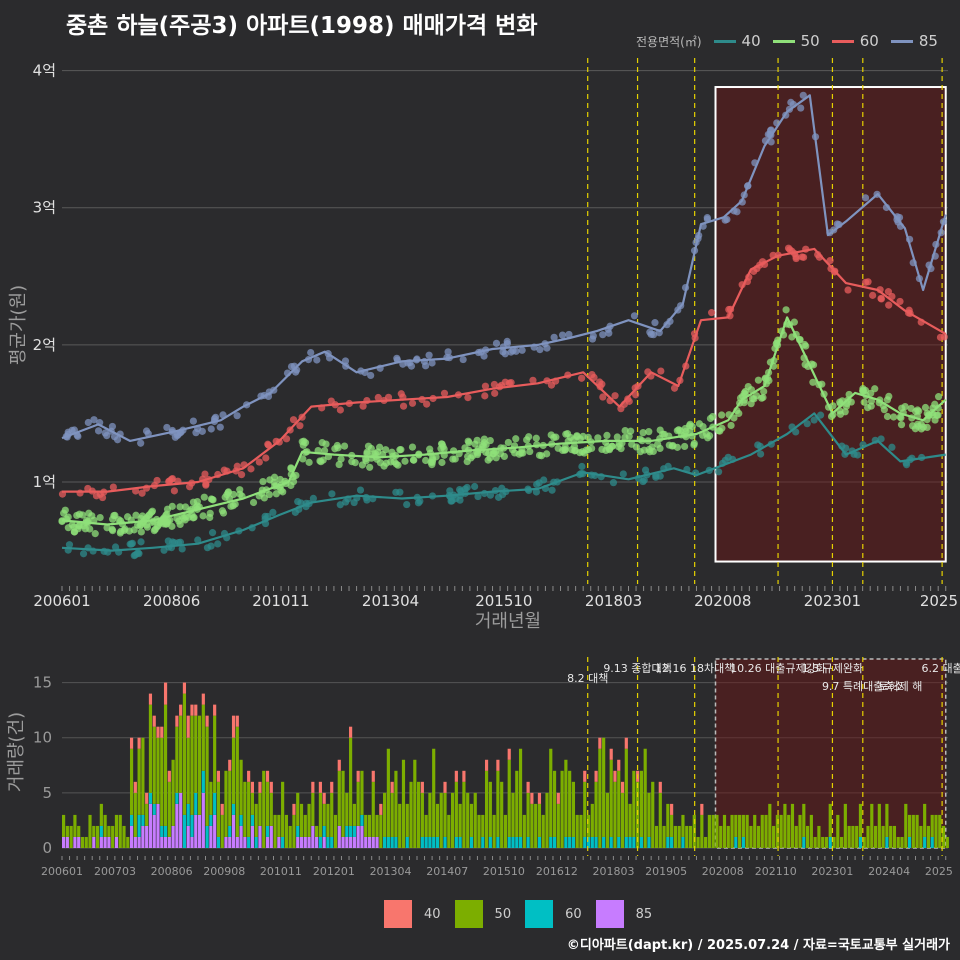 This screenshot has width=960, height=960. What do you see at coordinates (171, 601) in the screenshot?
I see `price-x-tick-label: 200806` at bounding box center [171, 601].